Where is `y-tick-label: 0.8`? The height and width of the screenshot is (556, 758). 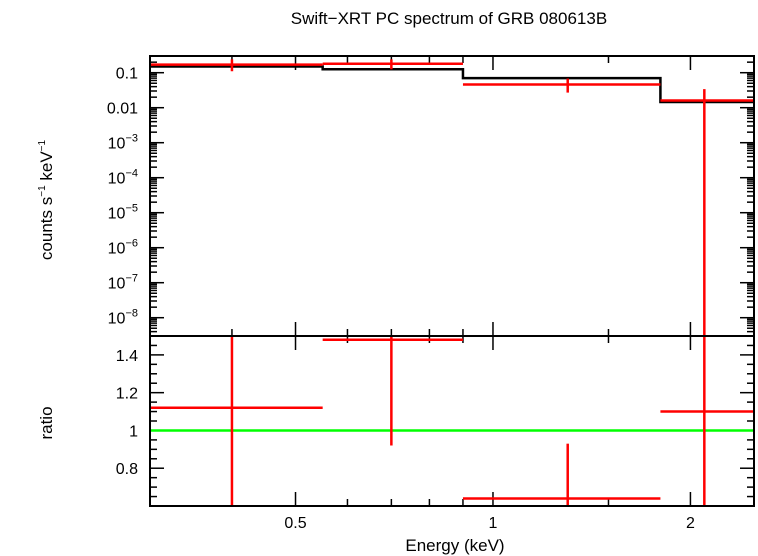 y-tick-label: 0.8 is located at coordinates (127, 469).